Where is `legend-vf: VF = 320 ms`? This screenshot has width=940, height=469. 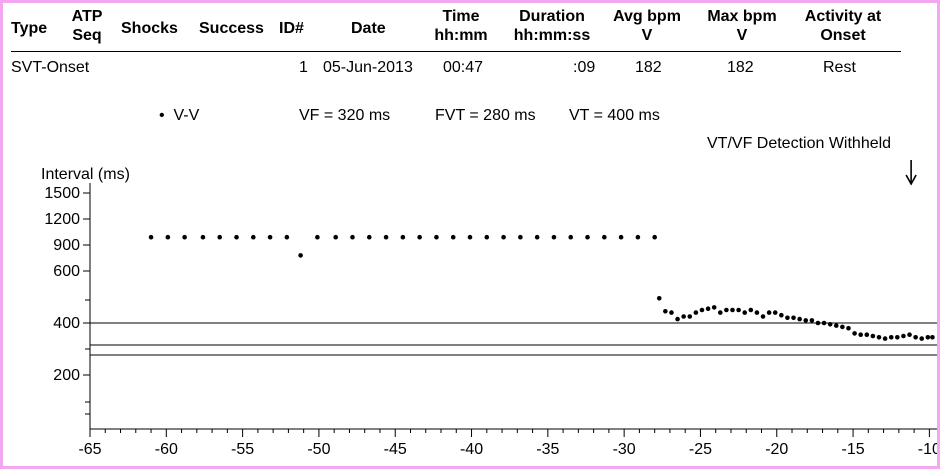 legend-vf: VF = 320 ms is located at coordinates (345, 115).